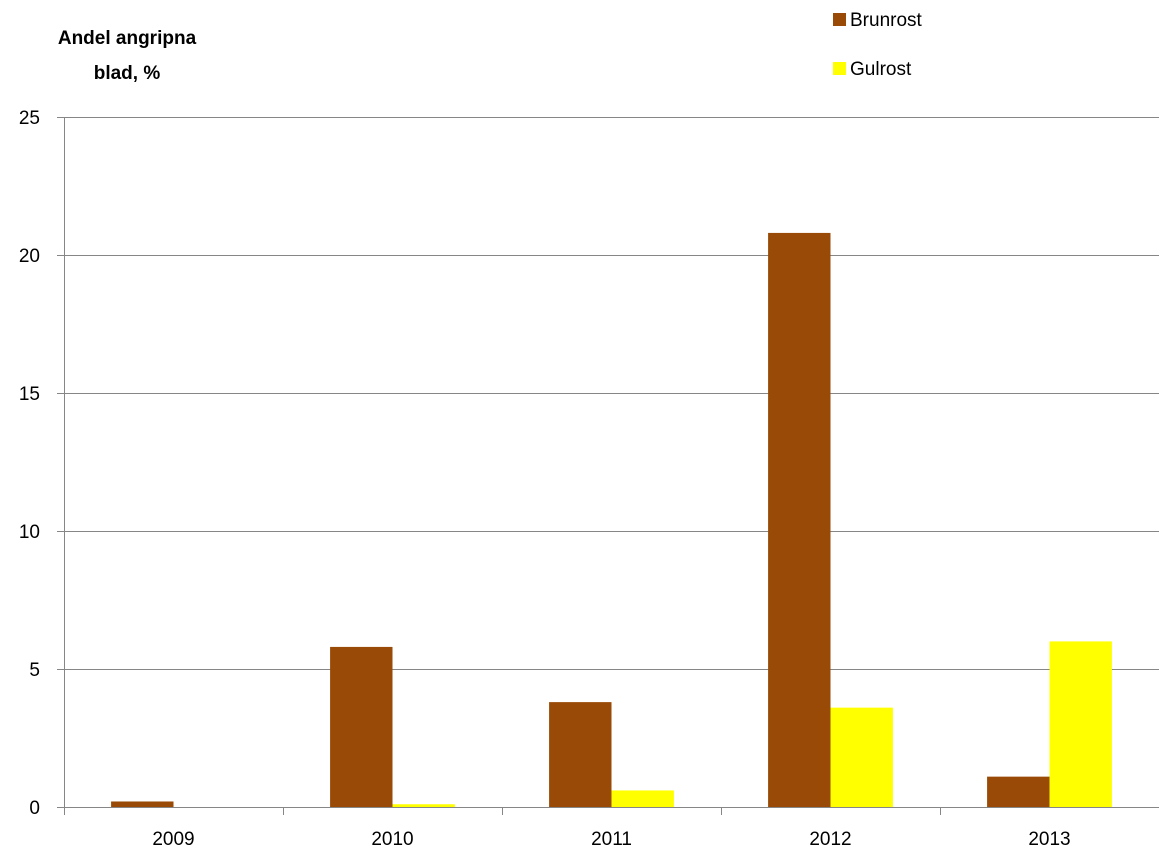  I want to click on y-tick-label: 25, so click(29, 118).